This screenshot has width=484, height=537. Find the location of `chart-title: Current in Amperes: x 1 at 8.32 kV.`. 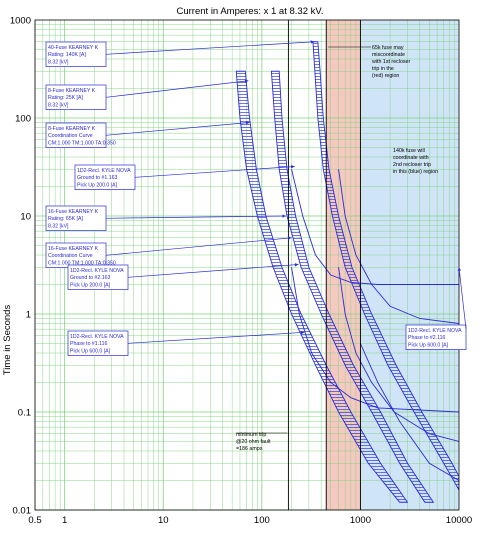

chart-title: Current in Amperes: x 1 at 8.32 kV. is located at coordinates (250, 11).